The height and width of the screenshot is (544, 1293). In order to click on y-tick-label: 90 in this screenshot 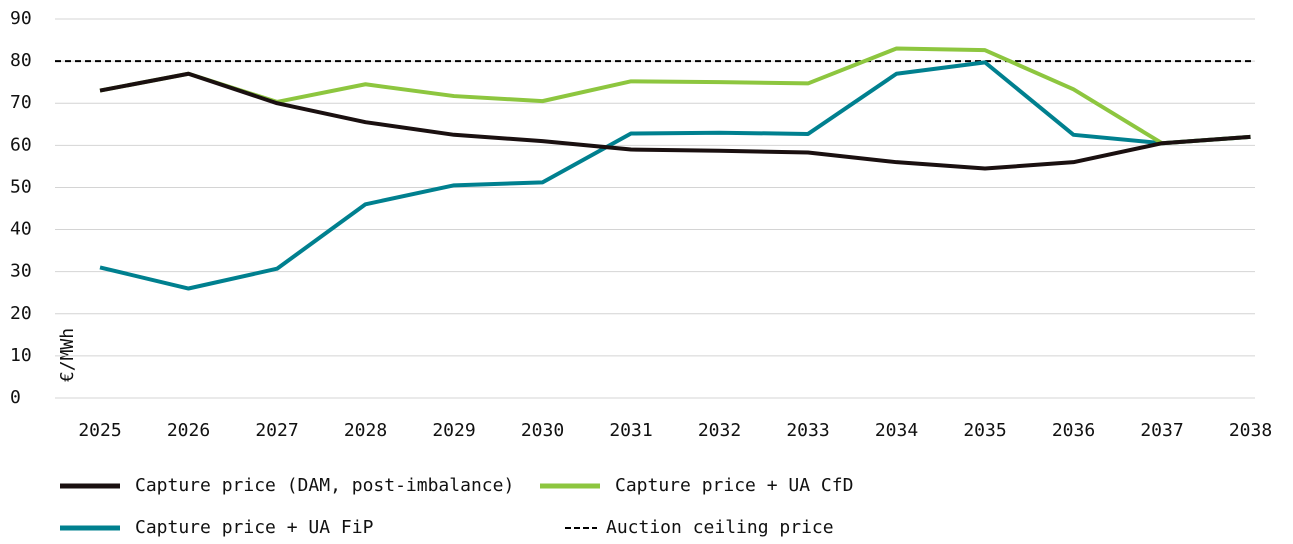, I will do `click(21, 18)`.